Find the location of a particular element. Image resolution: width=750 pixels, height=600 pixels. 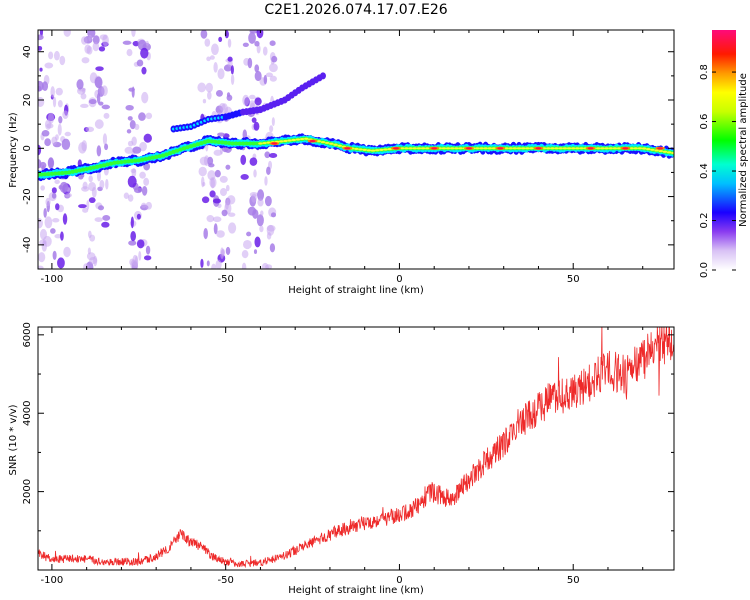

x-tick-label: 0 is located at coordinates (399, 279).